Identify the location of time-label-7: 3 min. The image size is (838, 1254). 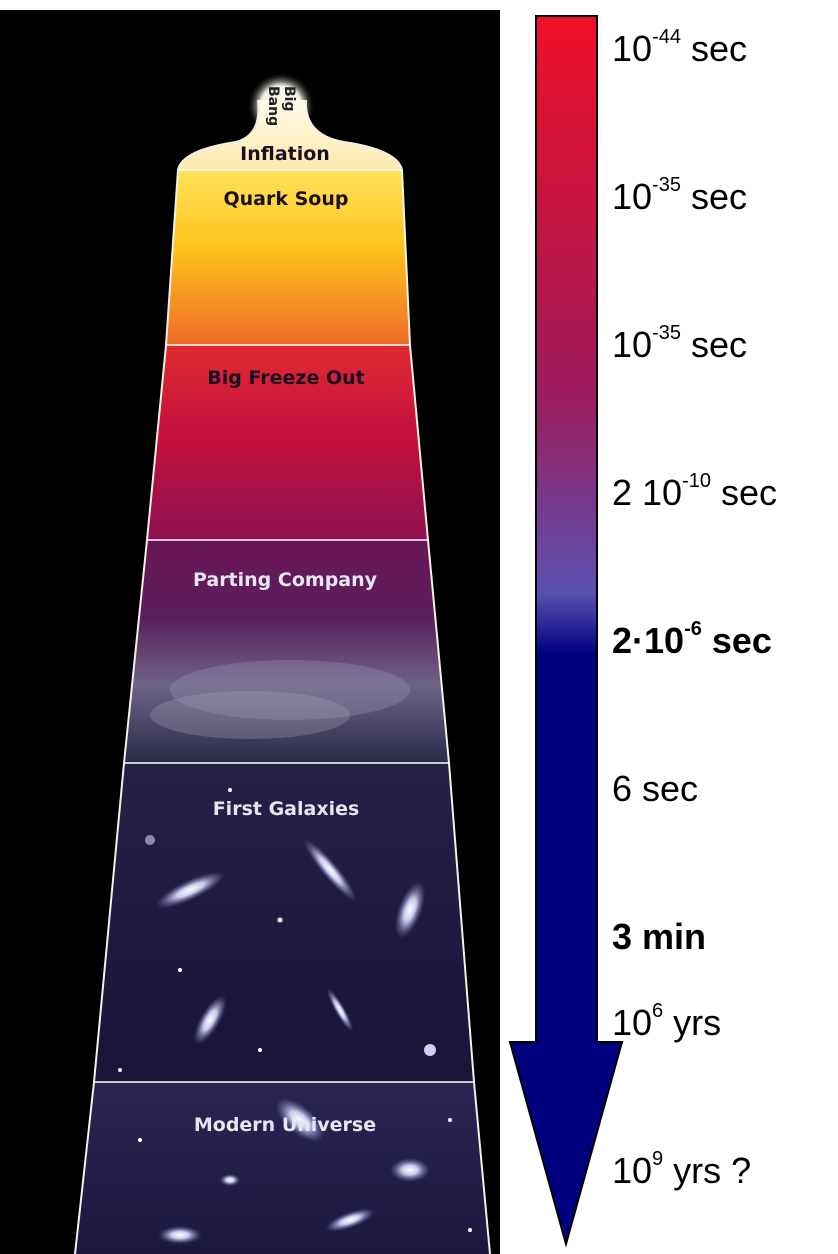
(659, 936).